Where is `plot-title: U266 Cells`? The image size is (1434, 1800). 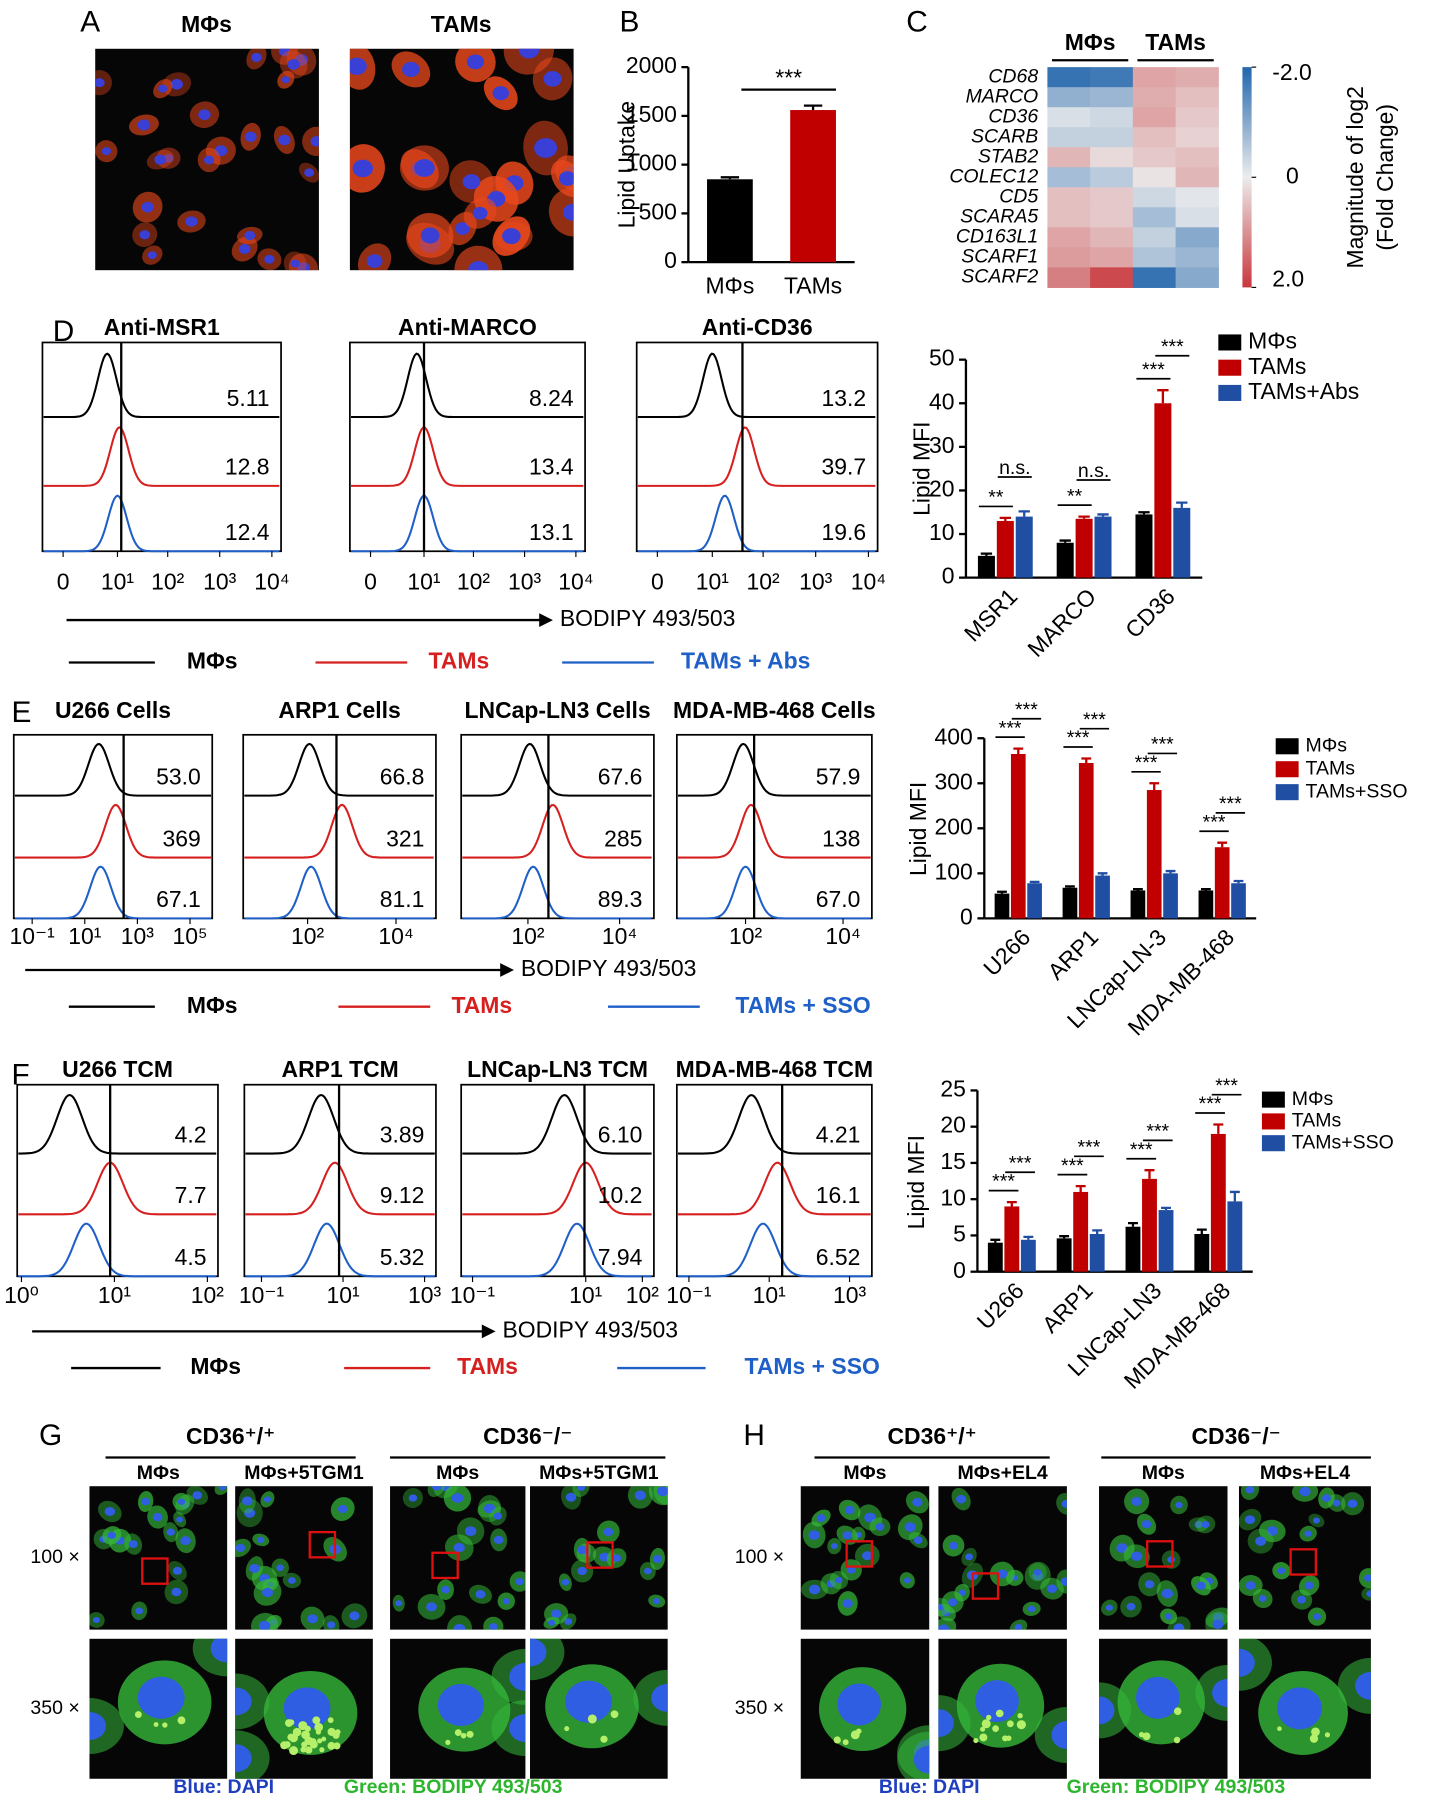 plot-title: U266 Cells is located at coordinates (113, 710).